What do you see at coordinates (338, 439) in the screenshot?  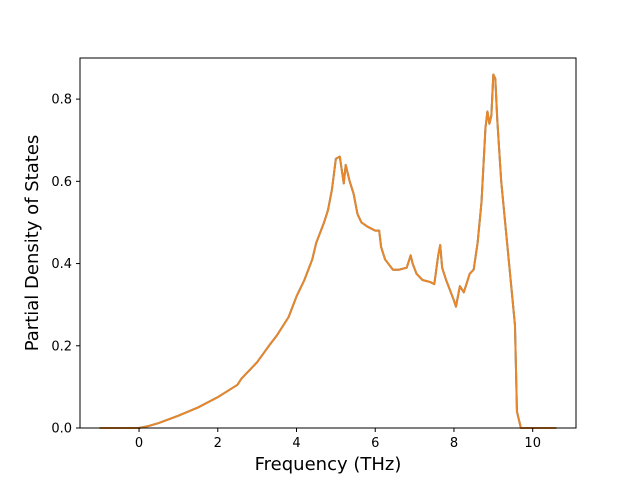 I see `x-axis-ticks: 0 2 4 6 8 10` at bounding box center [338, 439].